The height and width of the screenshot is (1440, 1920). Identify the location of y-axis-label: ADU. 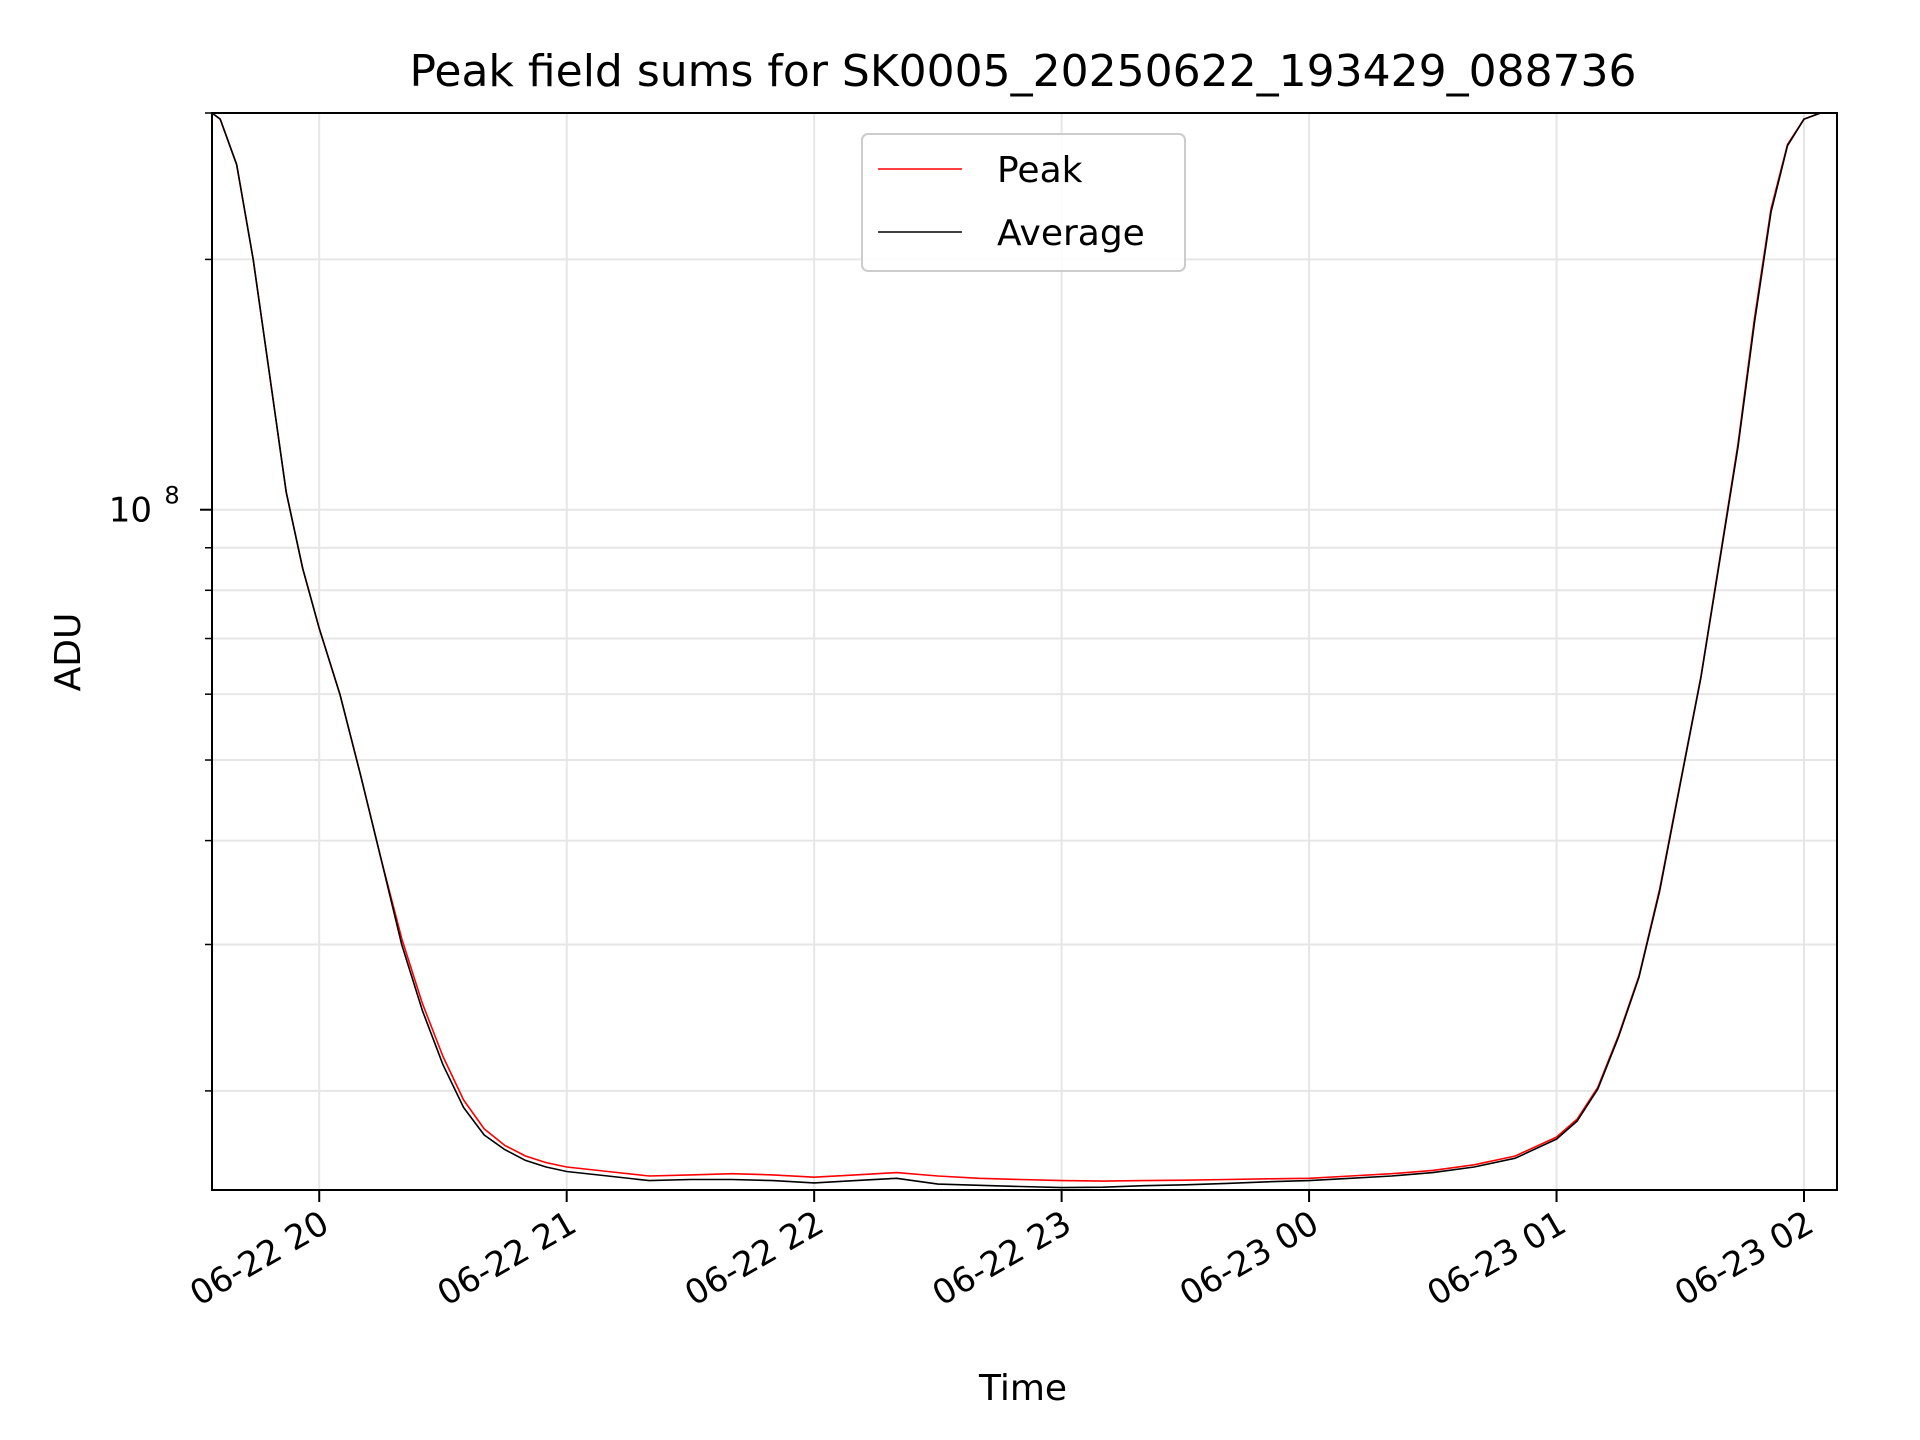
(68, 652).